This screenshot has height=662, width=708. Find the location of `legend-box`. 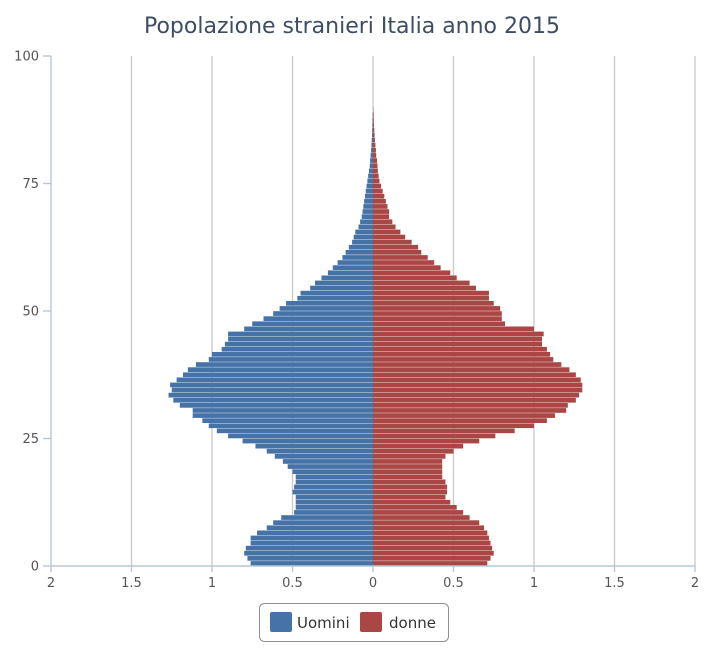

legend-box is located at coordinates (354, 622).